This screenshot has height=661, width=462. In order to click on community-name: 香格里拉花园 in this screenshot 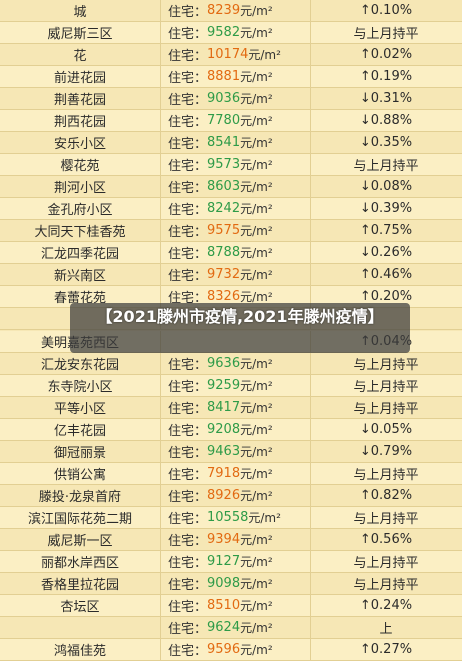, I will do `click(79, 585)`.